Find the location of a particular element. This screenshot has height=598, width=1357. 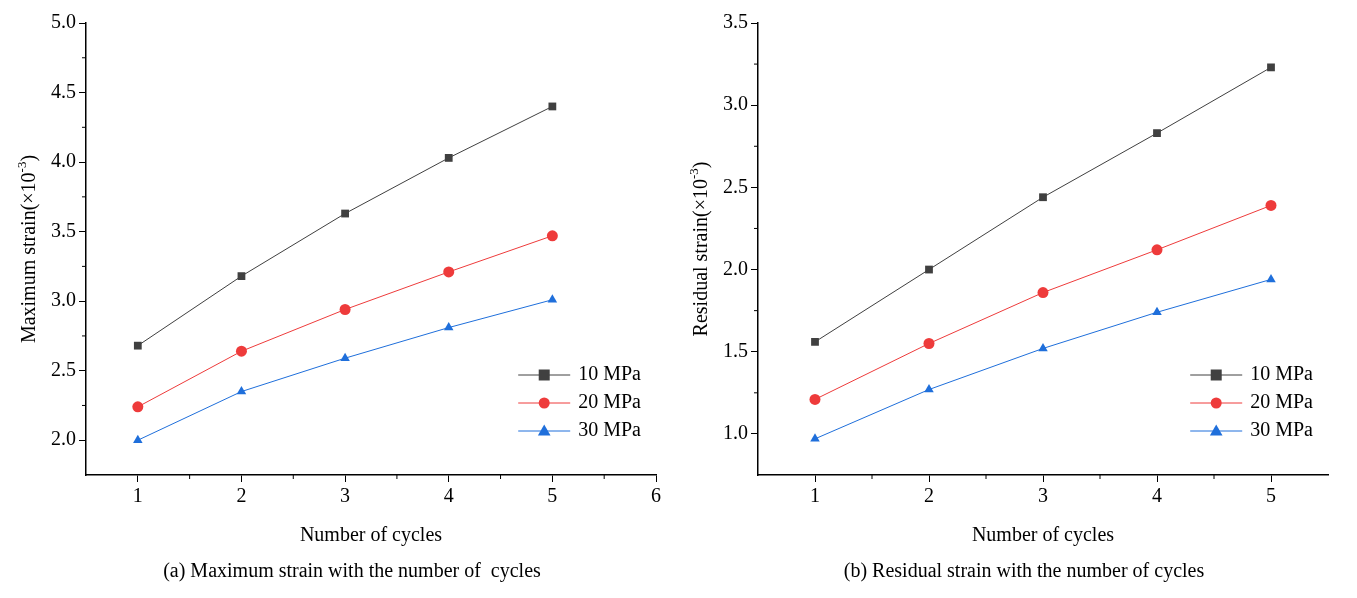

y-axis-title: Maximum strain(×10-3) is located at coordinates (27, 249).